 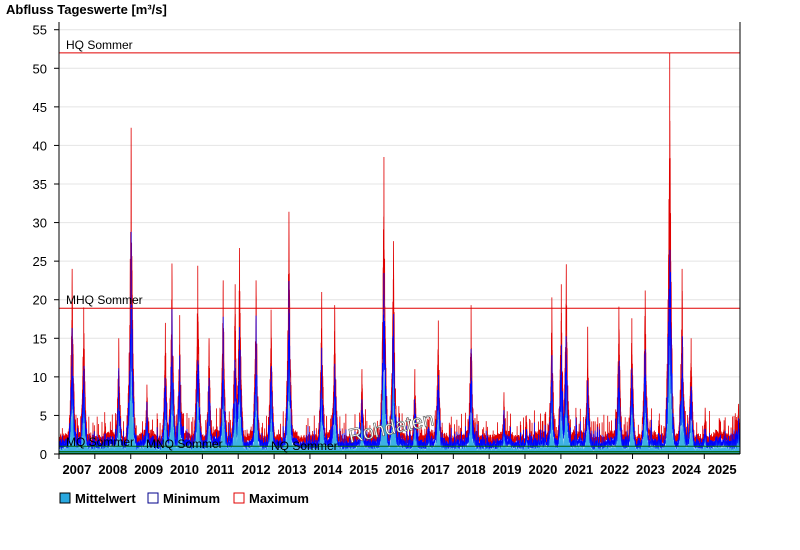 I want to click on reference-line-label: MHQ Sommer, so click(x=104, y=300).